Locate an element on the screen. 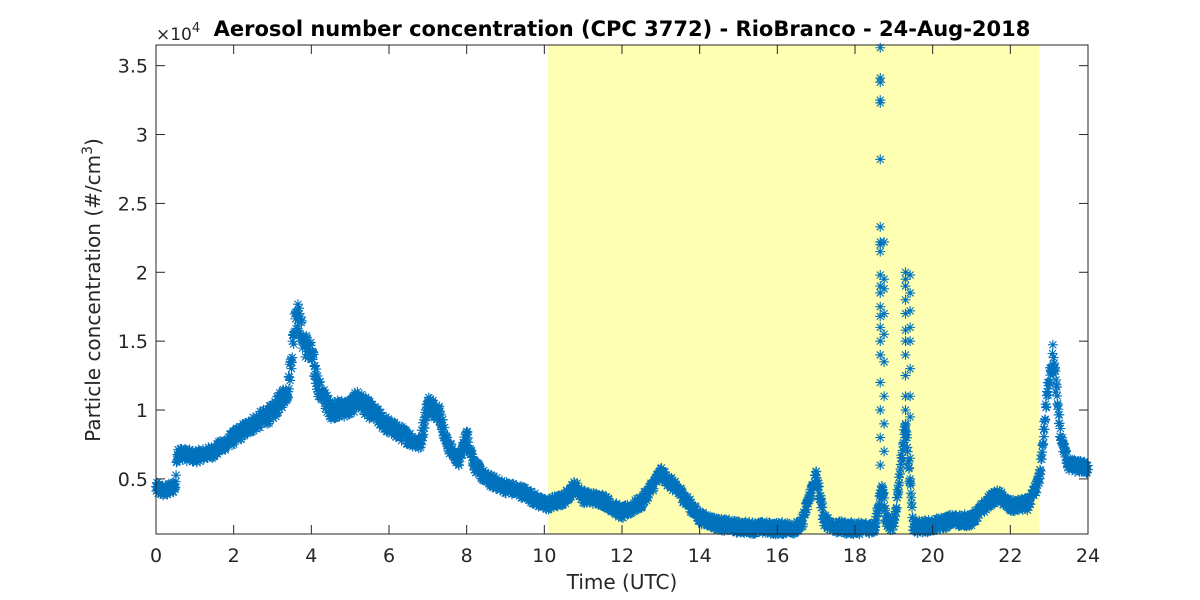  y-tick-label: 3.5 is located at coordinates (133, 67).